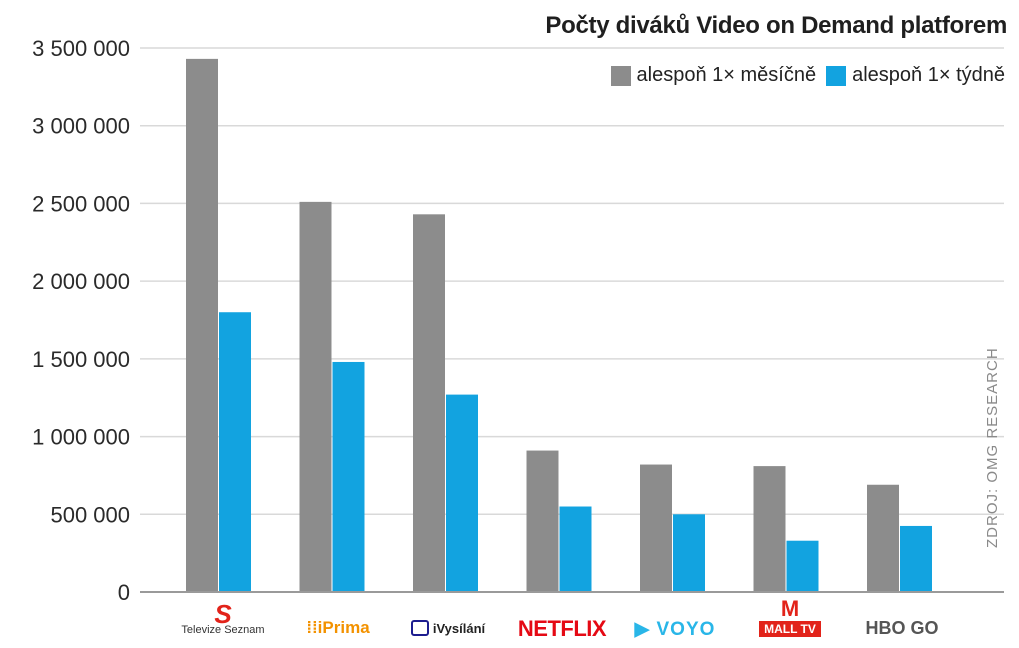 The image size is (1019, 648). What do you see at coordinates (90, 514) in the screenshot?
I see `y-tick-label: 500 000` at bounding box center [90, 514].